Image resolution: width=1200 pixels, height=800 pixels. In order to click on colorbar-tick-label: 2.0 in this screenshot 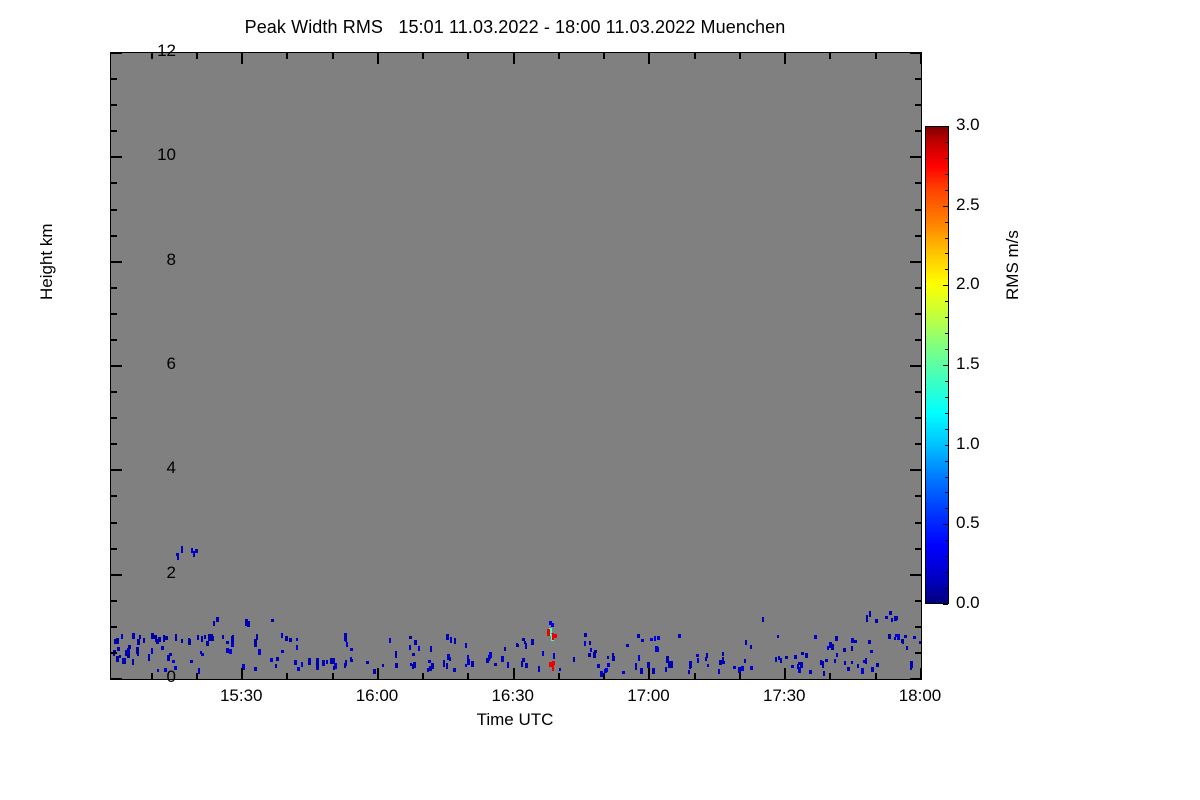, I will do `click(968, 283)`.